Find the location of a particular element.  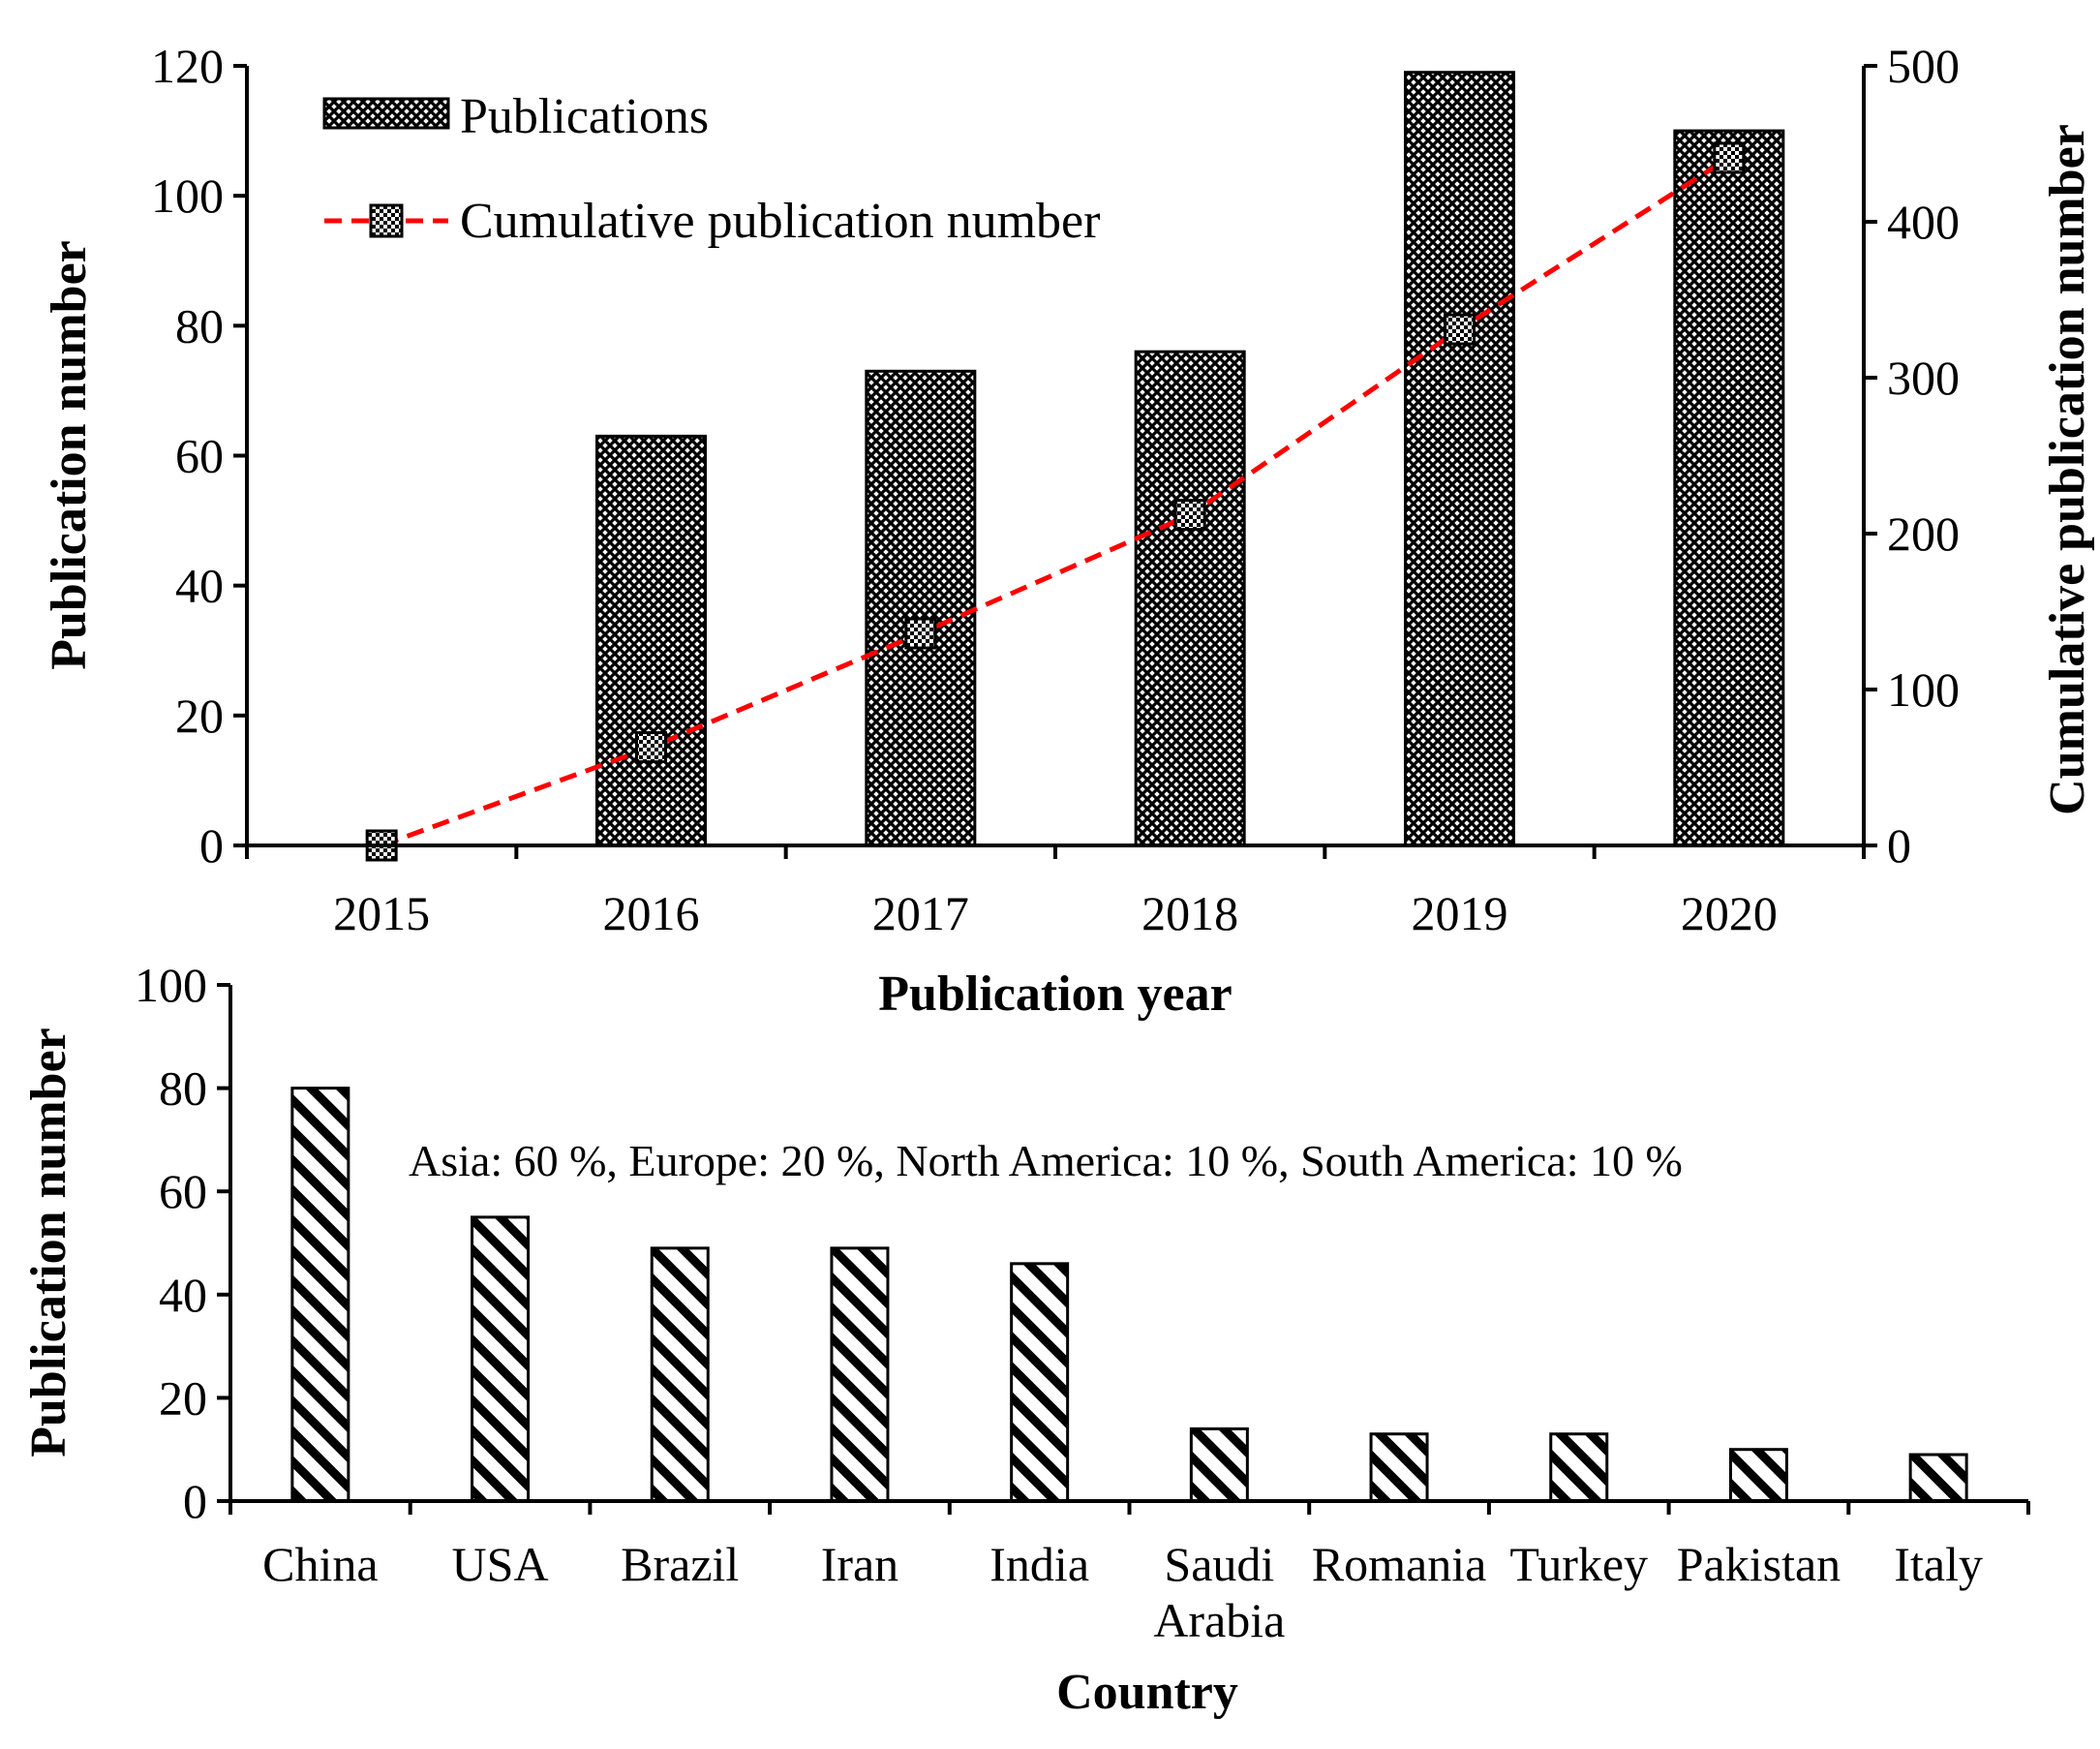

country-bar-brazil is located at coordinates (680, 1374).